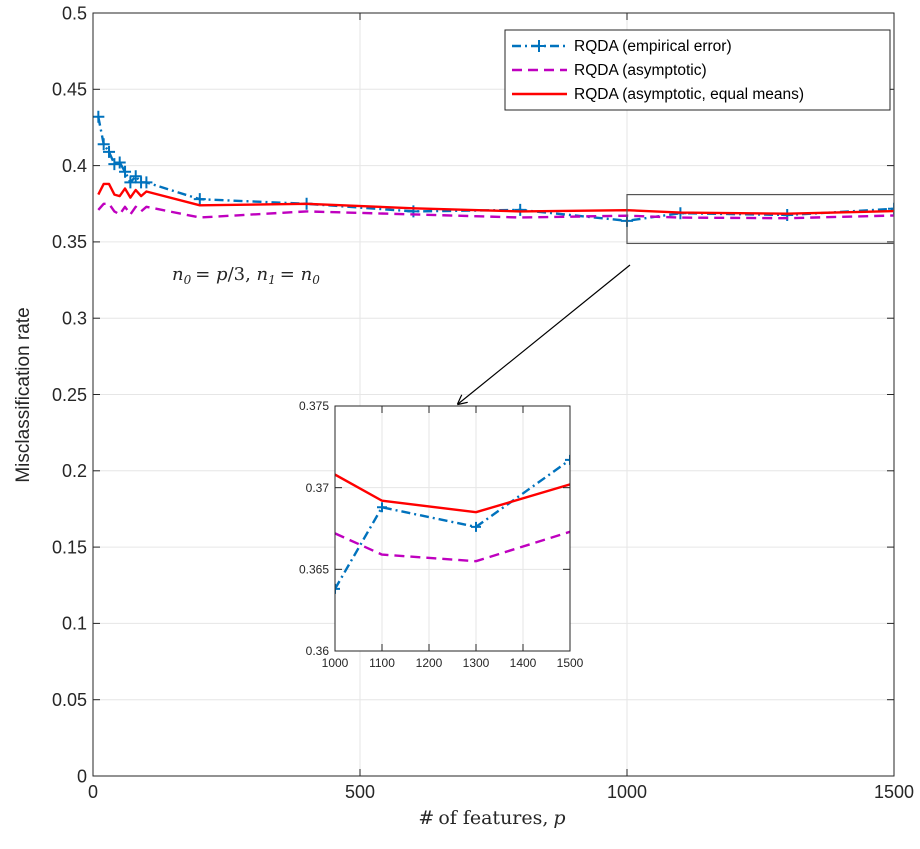 This screenshot has height=849, width=920. What do you see at coordinates (476, 663) in the screenshot?
I see `inset-x-tick-label: 1300` at bounding box center [476, 663].